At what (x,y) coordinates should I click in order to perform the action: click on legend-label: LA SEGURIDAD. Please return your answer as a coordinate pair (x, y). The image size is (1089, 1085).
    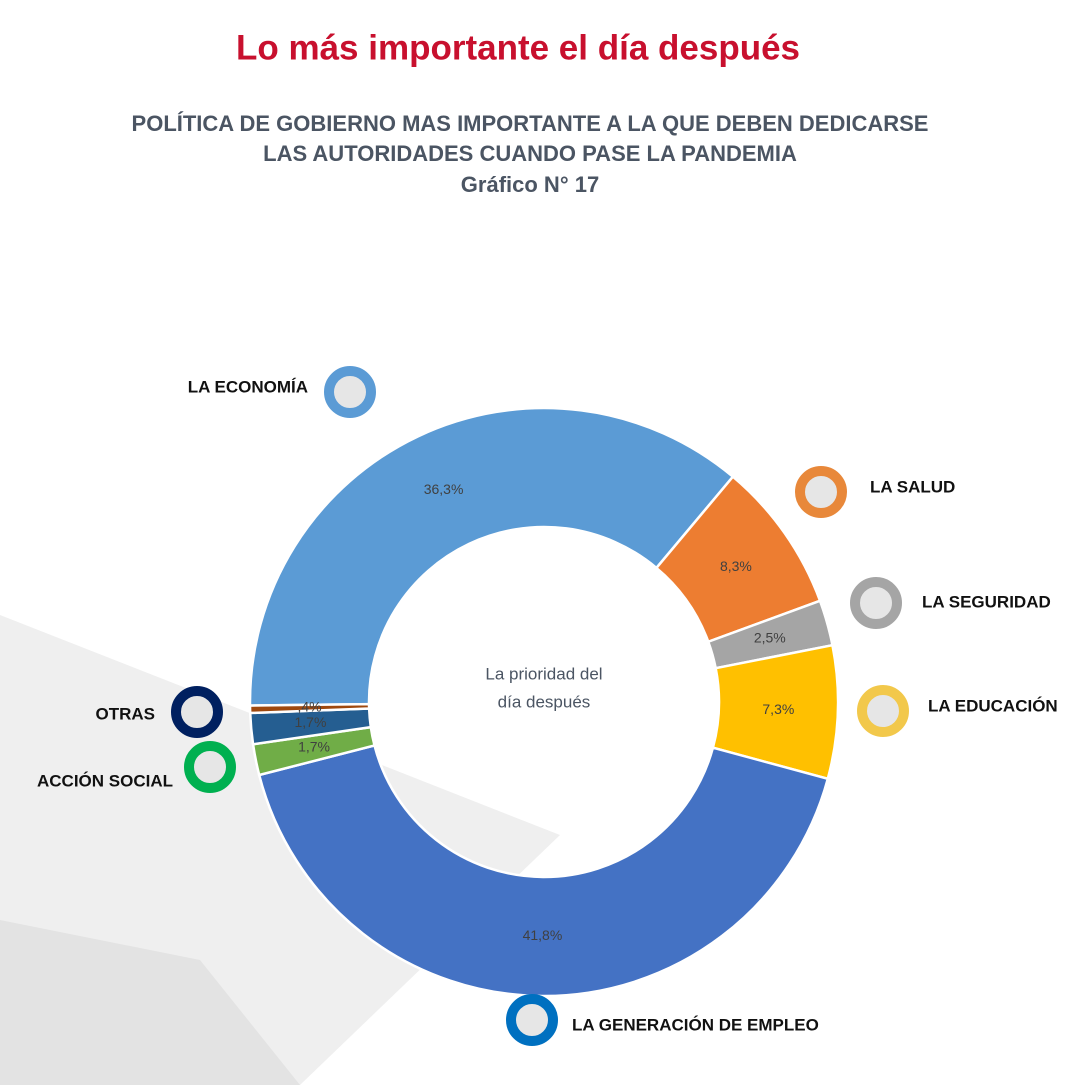
    Looking at the image, I should click on (986, 601).